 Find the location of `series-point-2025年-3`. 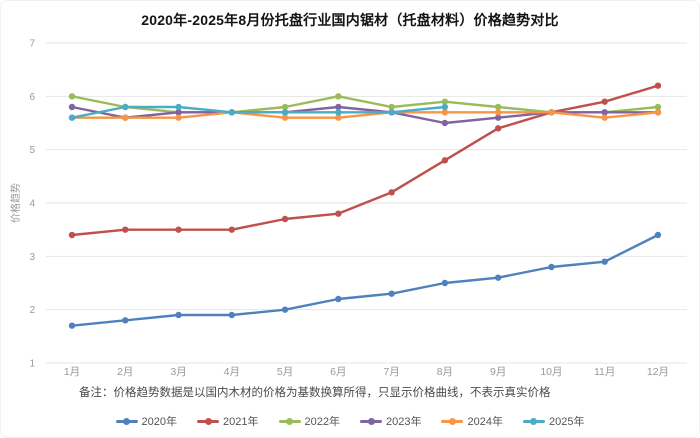

series-point-2025年-3 is located at coordinates (178, 107).